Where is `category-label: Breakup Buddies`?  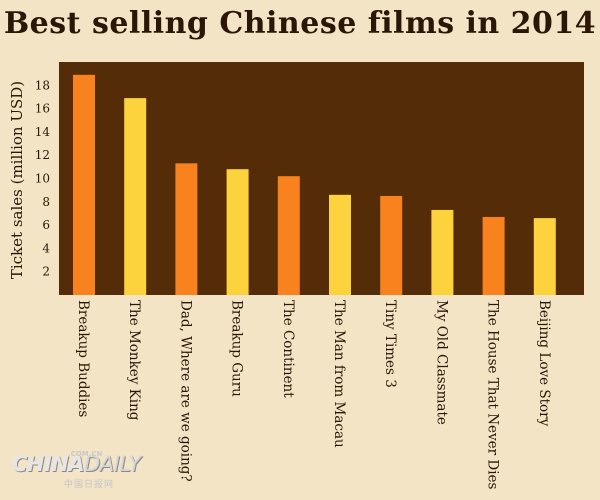 category-label: Breakup Buddies is located at coordinates (83, 358).